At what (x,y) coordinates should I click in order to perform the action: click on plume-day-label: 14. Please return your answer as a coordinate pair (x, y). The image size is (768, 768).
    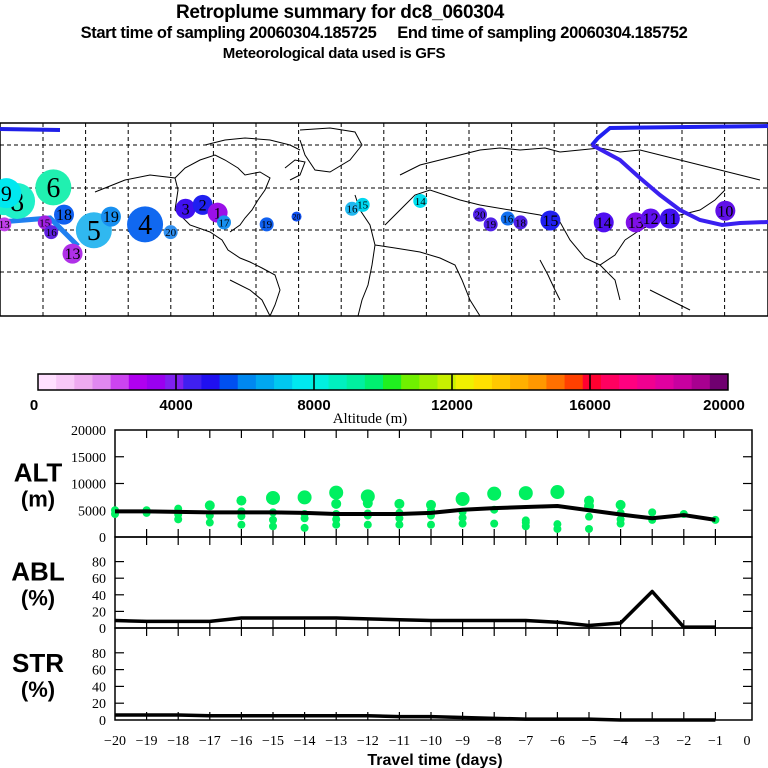
    Looking at the image, I should click on (421, 202).